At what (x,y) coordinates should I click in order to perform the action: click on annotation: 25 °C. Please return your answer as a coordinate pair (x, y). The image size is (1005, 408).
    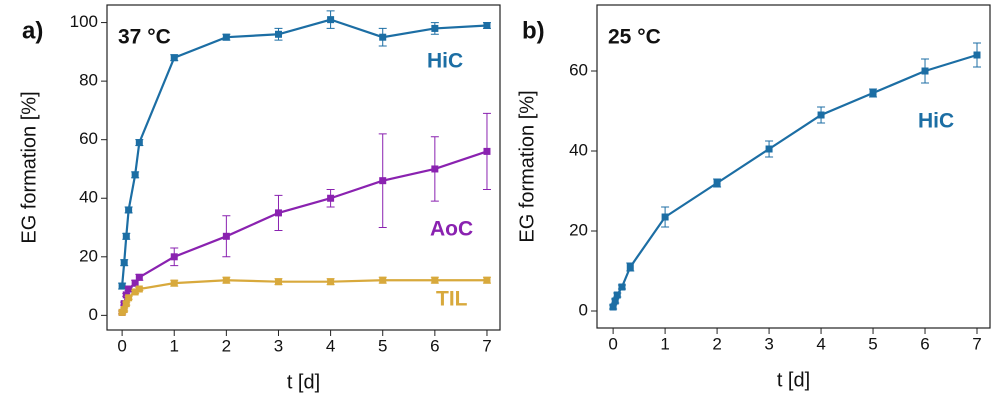
    Looking at the image, I should click on (634, 37).